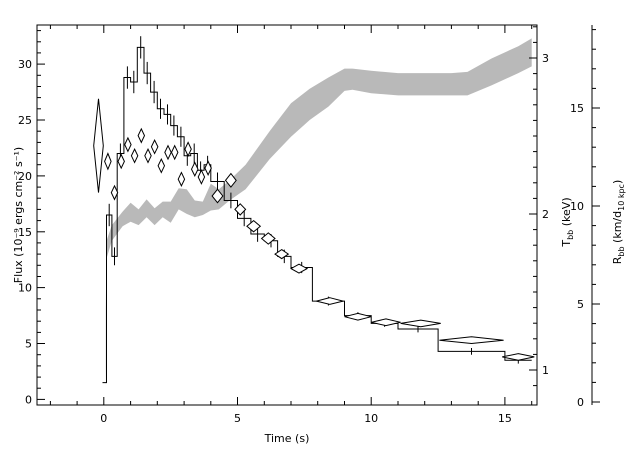 This screenshot has height=457, width=640. I want to click on temperature-label-main: T, so click(566, 244).